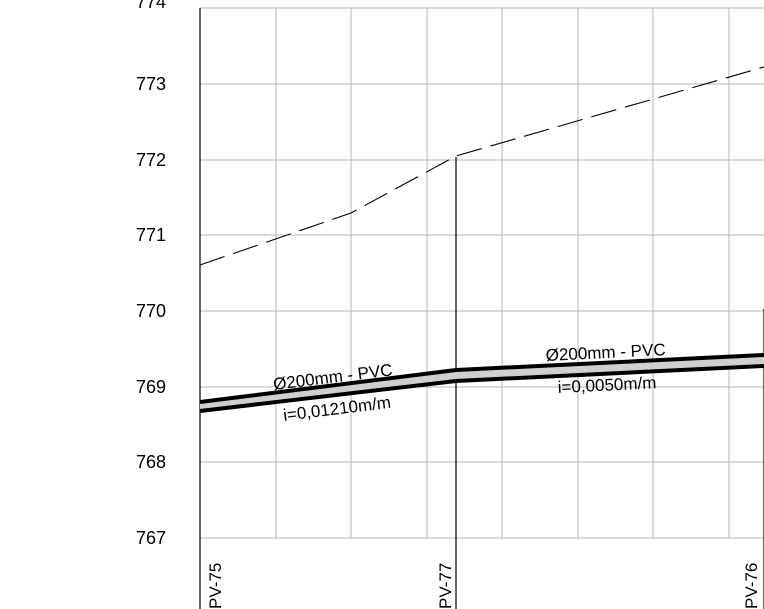  Describe the element at coordinates (445, 586) in the screenshot. I see `station-label-pv-77: PV-77` at that location.